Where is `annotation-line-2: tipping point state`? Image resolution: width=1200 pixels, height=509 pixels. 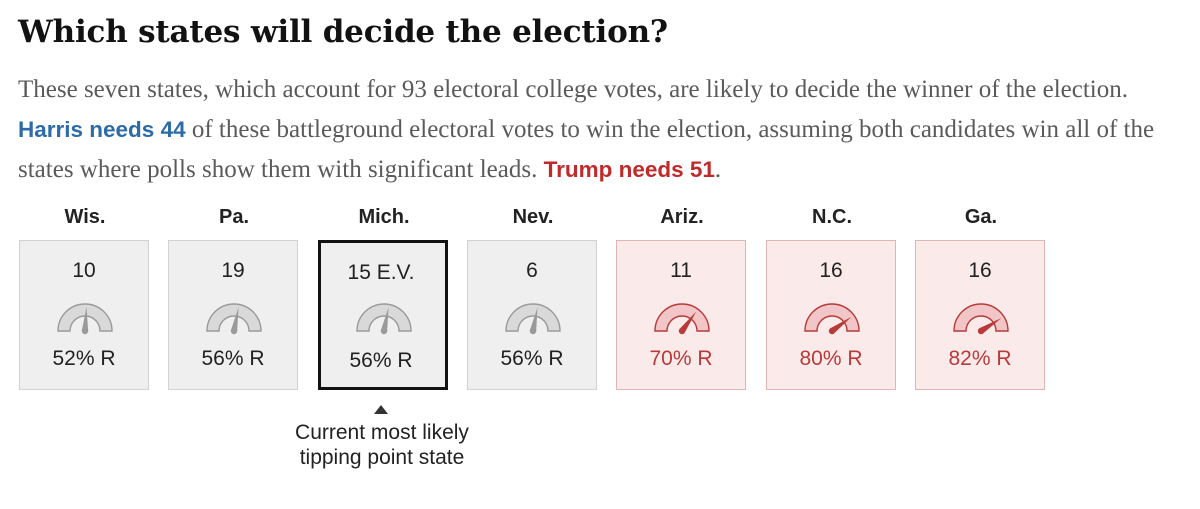 annotation-line-2: tipping point state is located at coordinates (382, 457).